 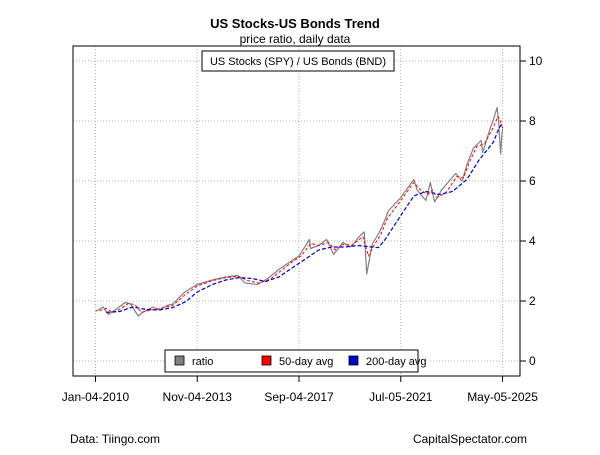 What do you see at coordinates (469, 439) in the screenshot?
I see `footer-site: CapitalSpectator.com` at bounding box center [469, 439].